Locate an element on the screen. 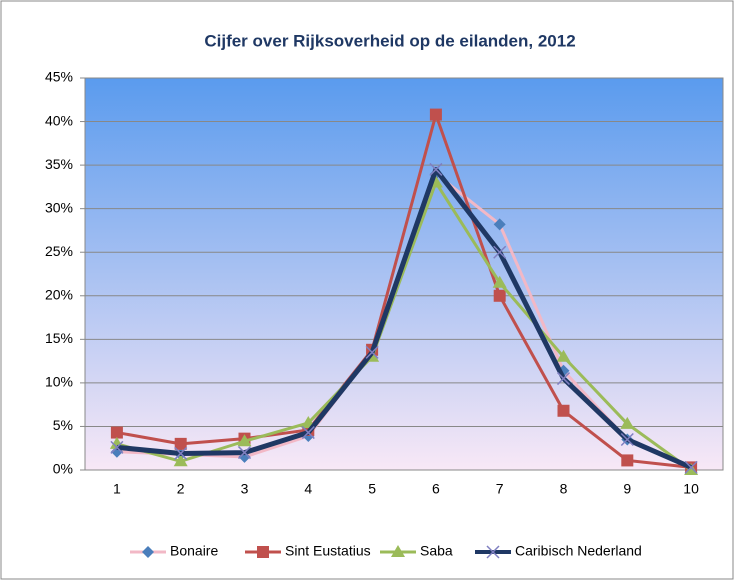 Image resolution: width=735 pixels, height=581 pixels. x-tick-label: 4 is located at coordinates (308, 489).